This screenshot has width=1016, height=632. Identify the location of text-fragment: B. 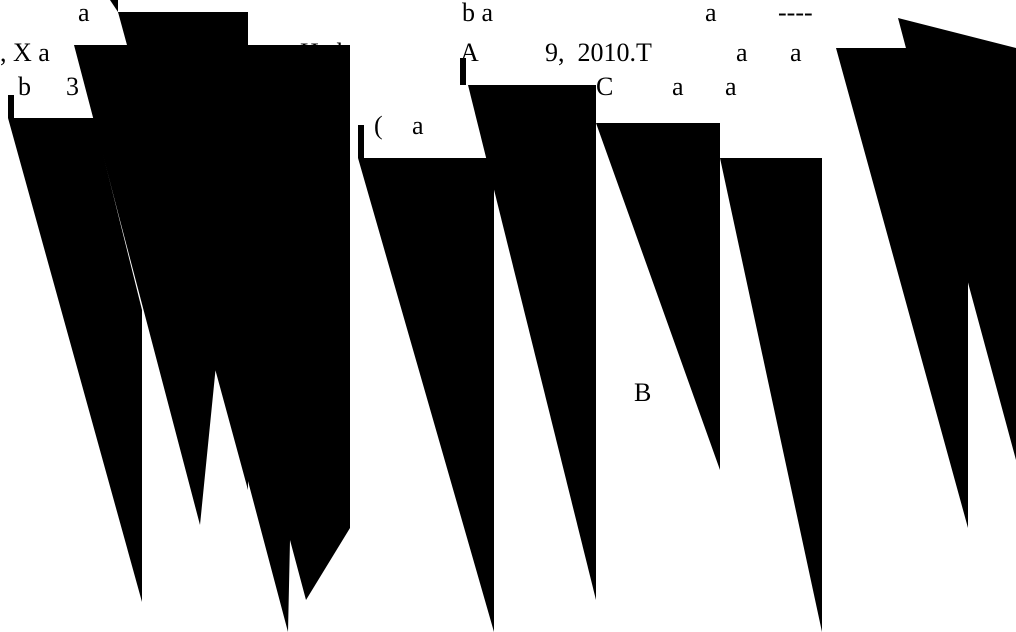
(643, 392).